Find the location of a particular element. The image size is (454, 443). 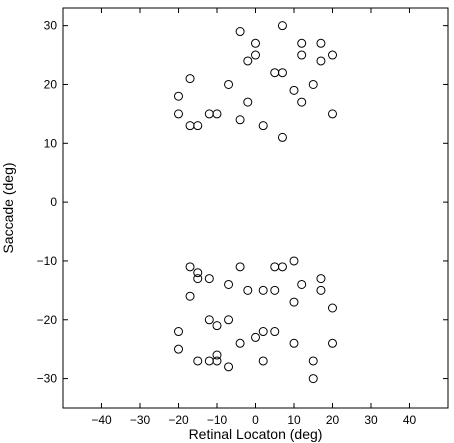

y-tick-label: −30 is located at coordinates (47, 379).